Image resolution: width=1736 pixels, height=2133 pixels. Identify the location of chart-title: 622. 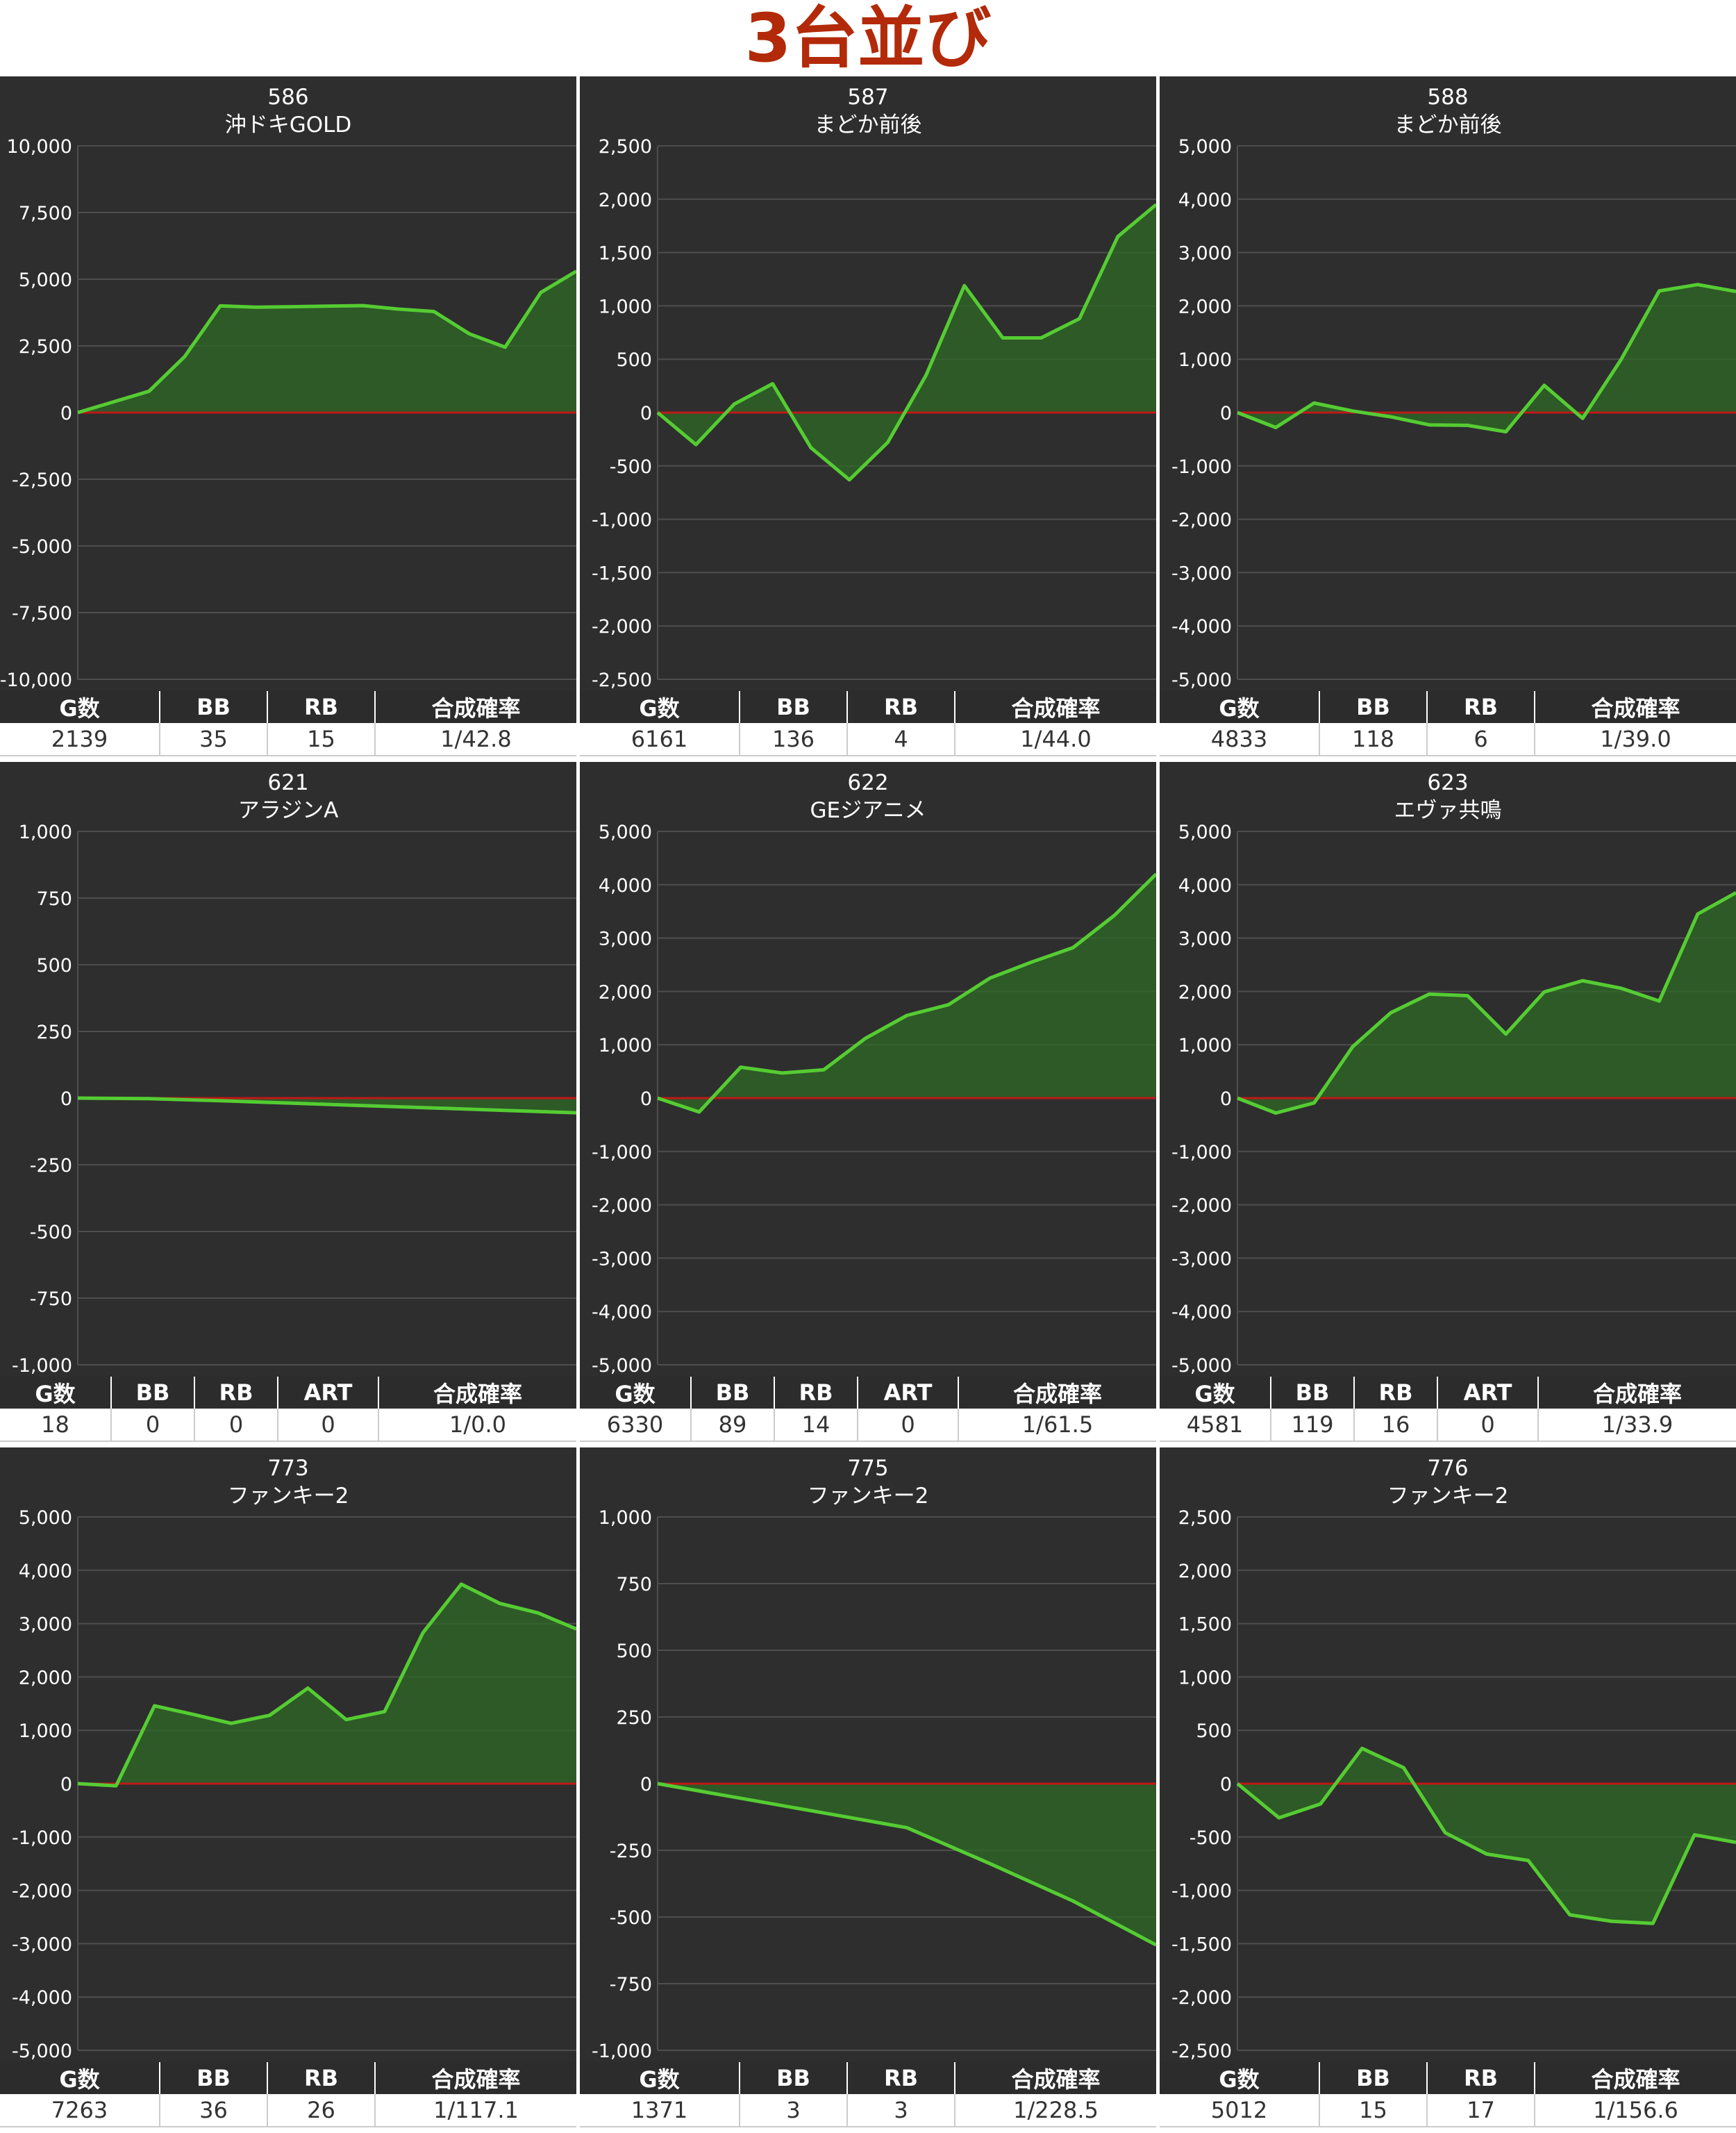
(867, 782).